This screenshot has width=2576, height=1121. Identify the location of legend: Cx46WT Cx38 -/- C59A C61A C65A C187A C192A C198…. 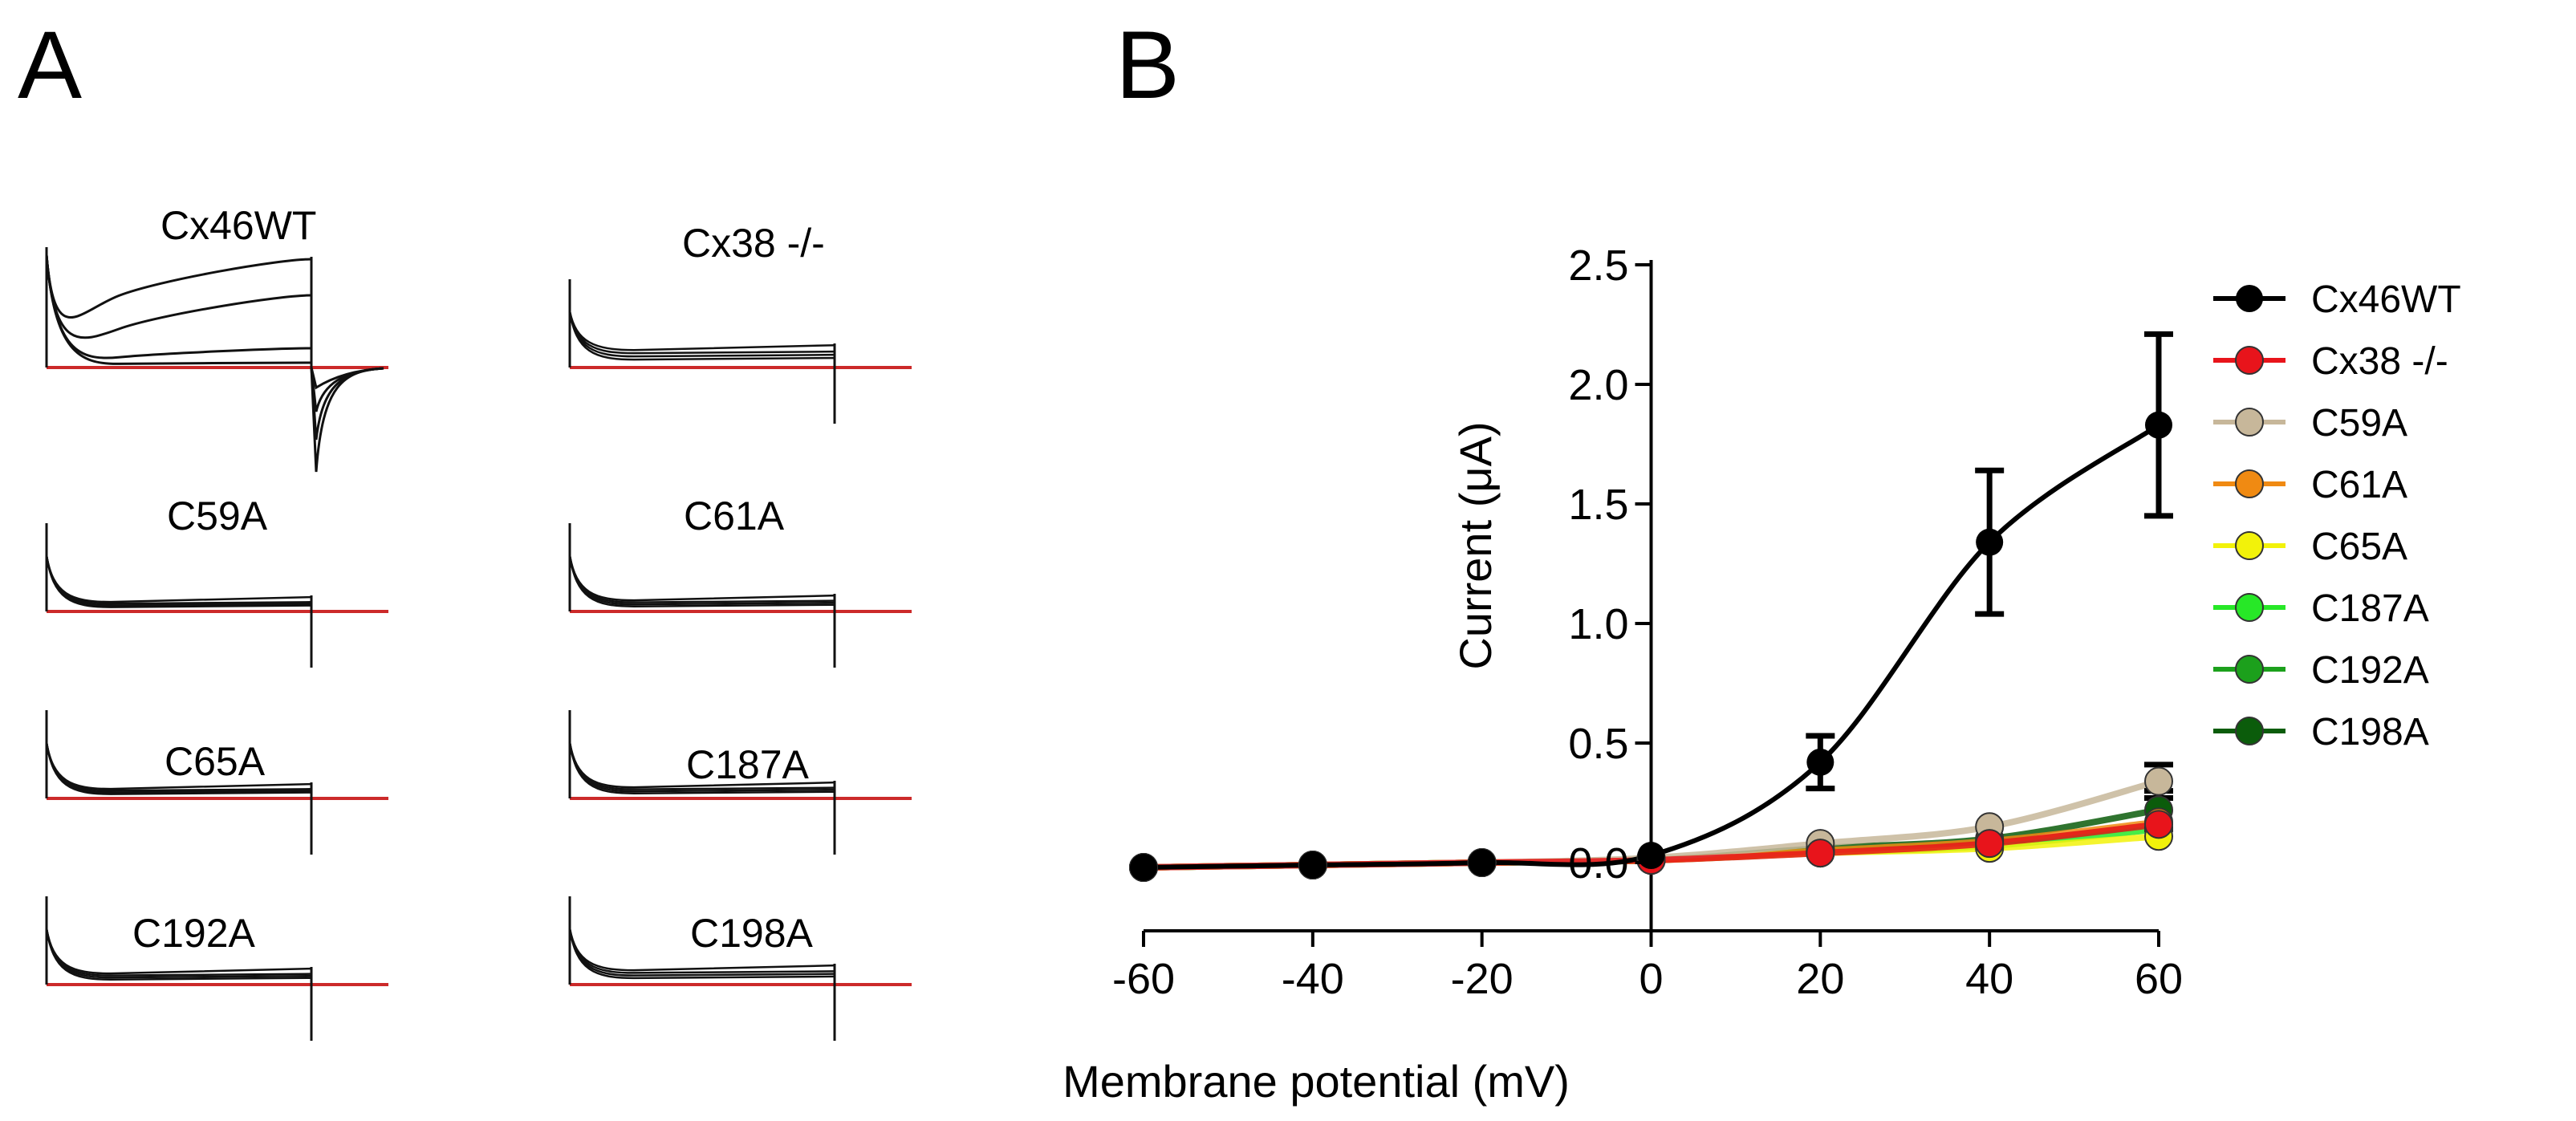
(2337, 515).